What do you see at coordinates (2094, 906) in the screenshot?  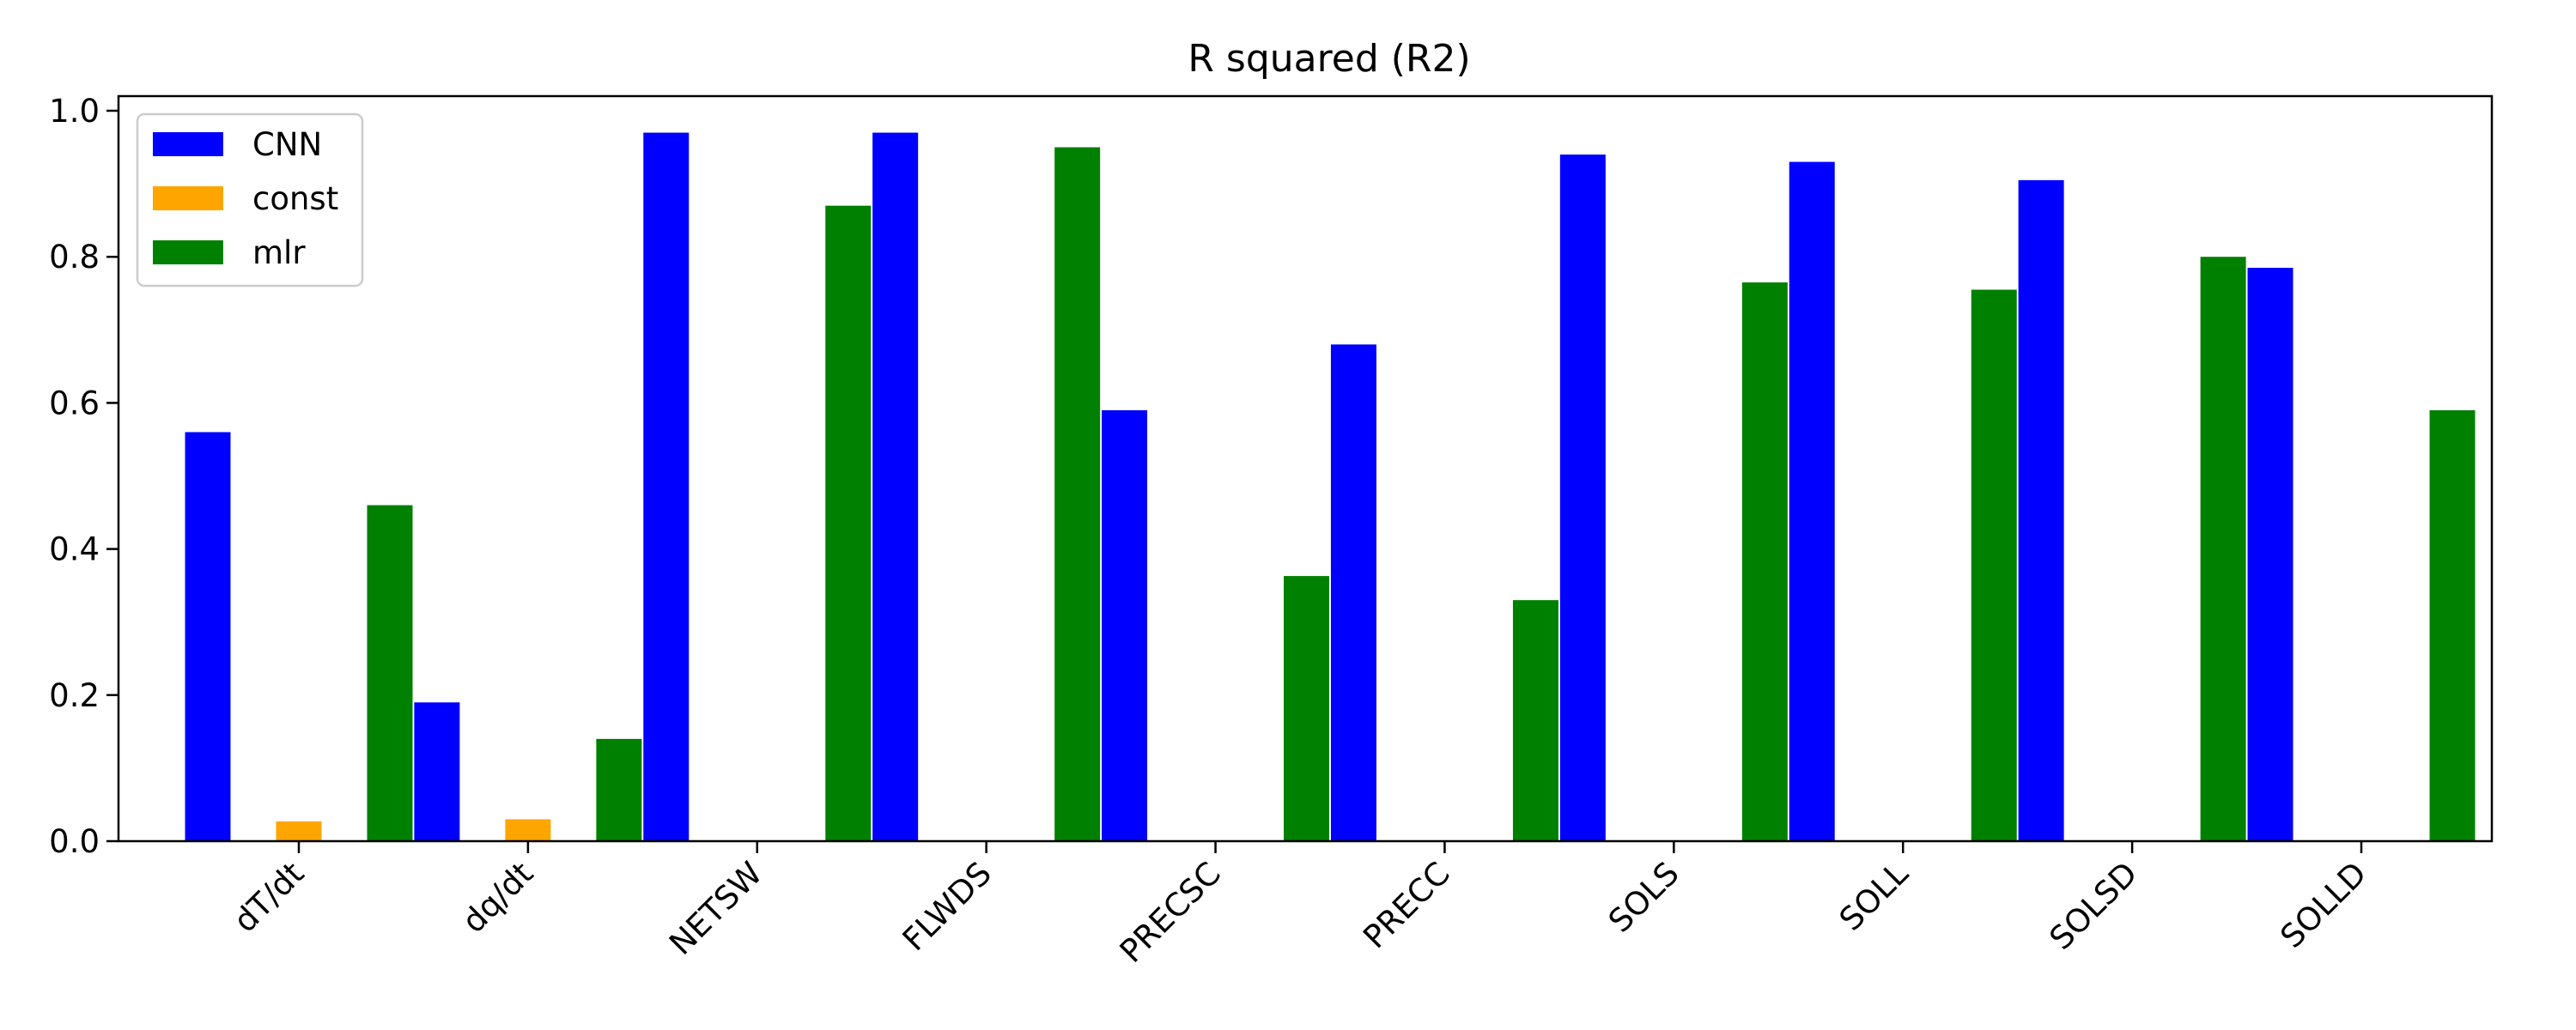 I see `x-tick-label: SOLSD` at bounding box center [2094, 906].